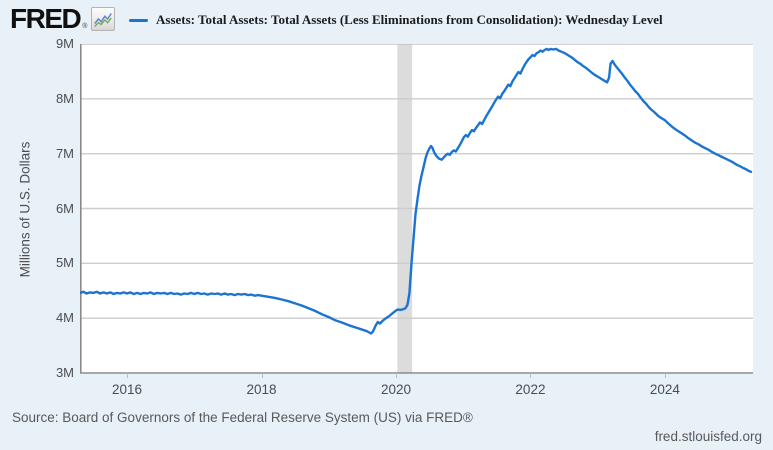  What do you see at coordinates (395, 389) in the screenshot?
I see `x-tick-label-2020: 2020` at bounding box center [395, 389].